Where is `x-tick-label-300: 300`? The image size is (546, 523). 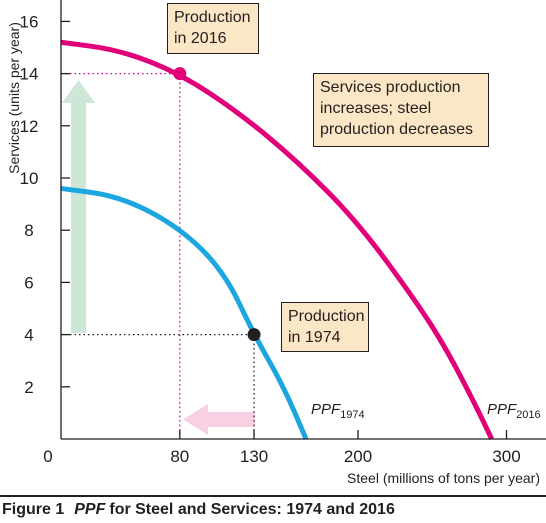 x-tick-label-300: 300 is located at coordinates (506, 456).